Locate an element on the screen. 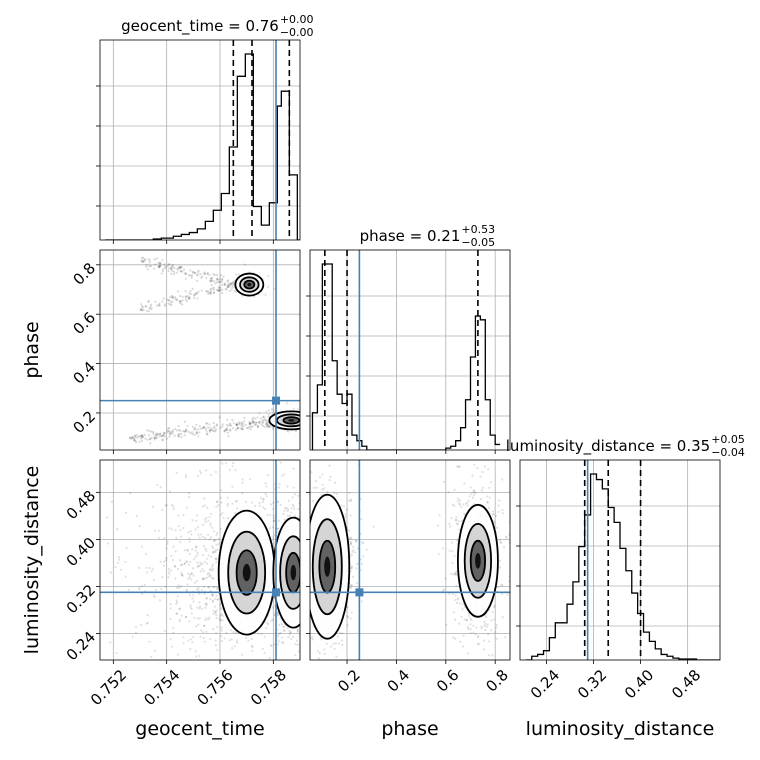 This screenshot has width=760, height=760. title-luminosity_distance-text: luminosity_distance = 0.35 is located at coordinates (608, 446).